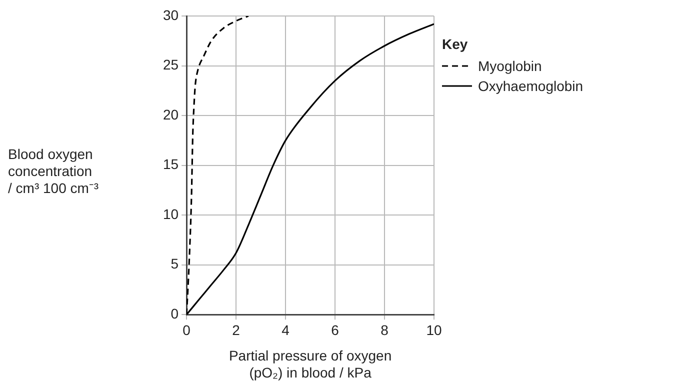 The image size is (688, 390). Describe the element at coordinates (434, 330) in the screenshot. I see `x-tick-label: 10` at that location.